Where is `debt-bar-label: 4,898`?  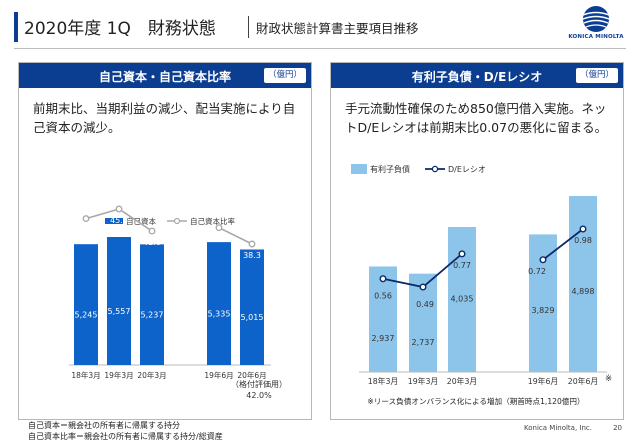 debt-bar-label: 4,898 is located at coordinates (583, 291).